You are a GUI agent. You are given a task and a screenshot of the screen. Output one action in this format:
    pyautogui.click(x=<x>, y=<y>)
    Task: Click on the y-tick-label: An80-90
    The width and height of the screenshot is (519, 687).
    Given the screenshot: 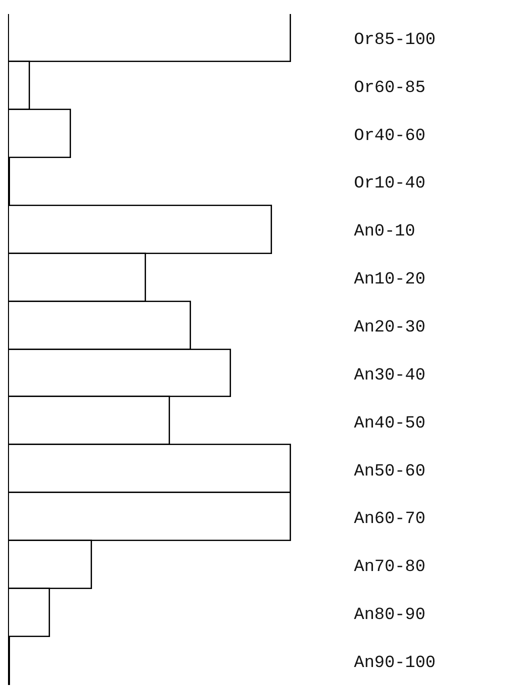 What is the action you would take?
    pyautogui.click(x=390, y=616)
    